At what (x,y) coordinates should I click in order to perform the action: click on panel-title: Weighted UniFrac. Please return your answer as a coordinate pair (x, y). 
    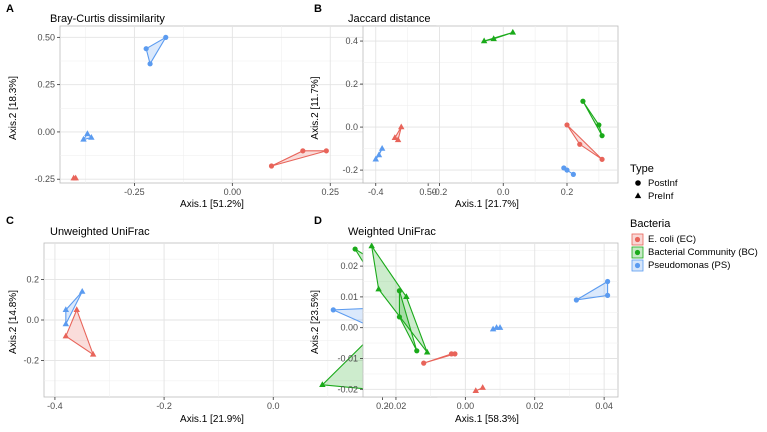
    Looking at the image, I should click on (392, 232).